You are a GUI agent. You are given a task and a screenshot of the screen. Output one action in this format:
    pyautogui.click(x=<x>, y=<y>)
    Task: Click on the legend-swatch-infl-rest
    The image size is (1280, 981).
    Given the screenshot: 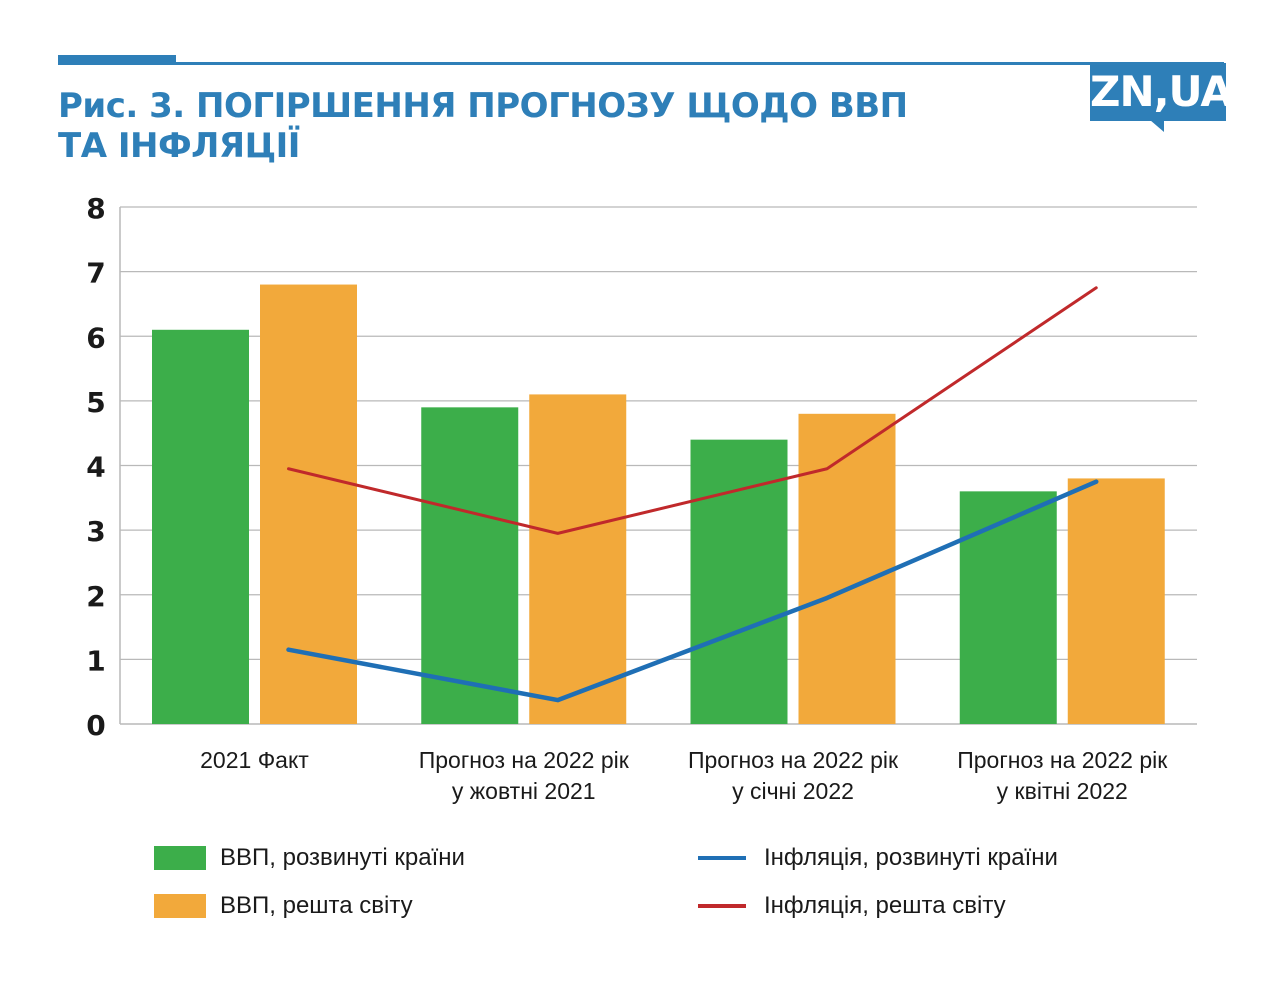 What is the action you would take?
    pyautogui.click(x=722, y=906)
    